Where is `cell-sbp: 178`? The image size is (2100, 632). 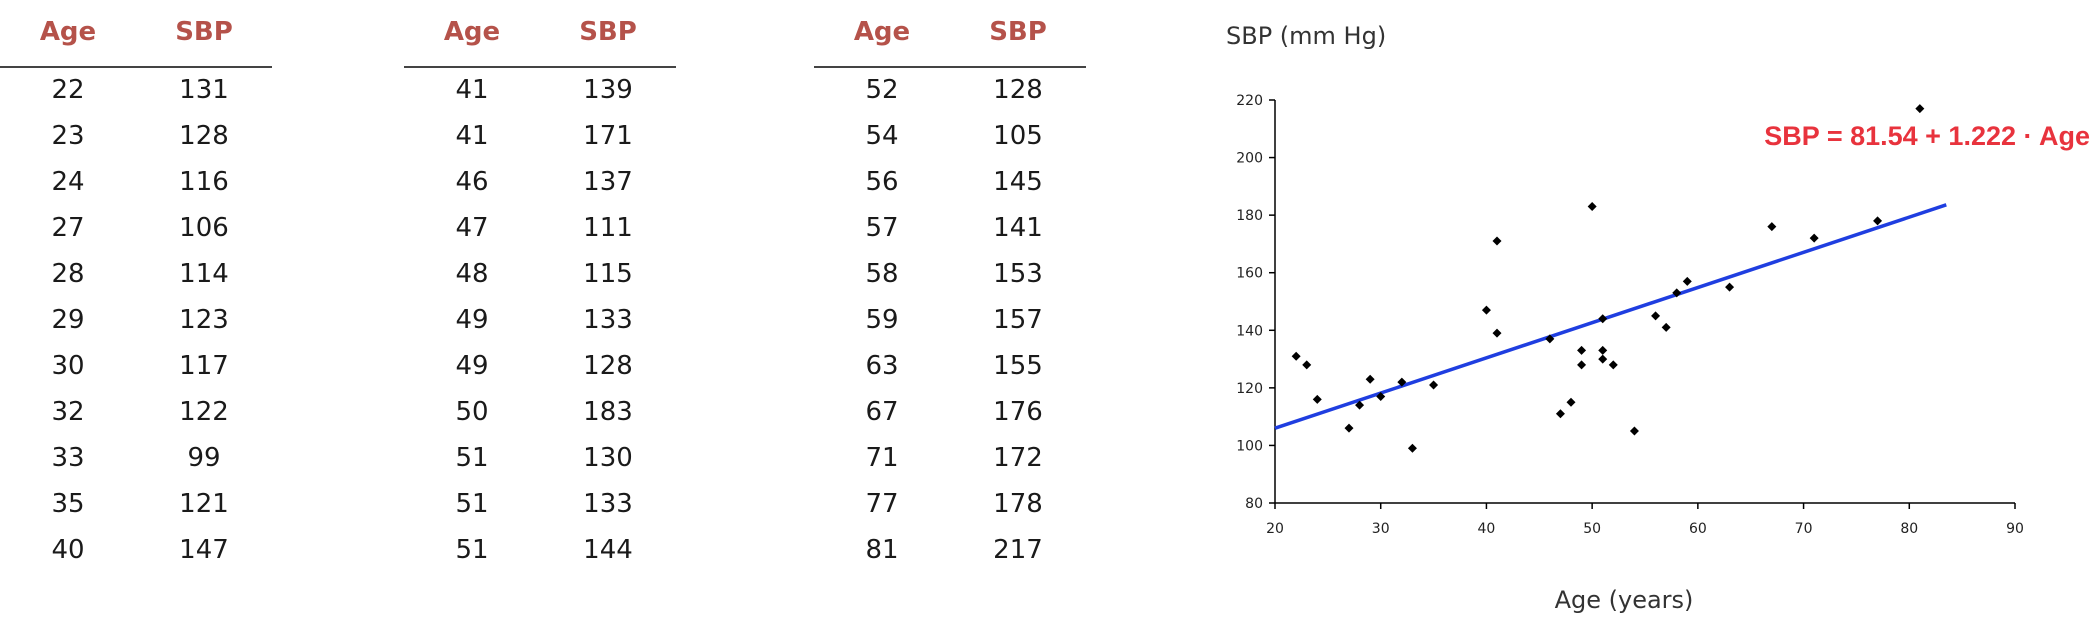
cell-sbp: 178 is located at coordinates (1018, 504).